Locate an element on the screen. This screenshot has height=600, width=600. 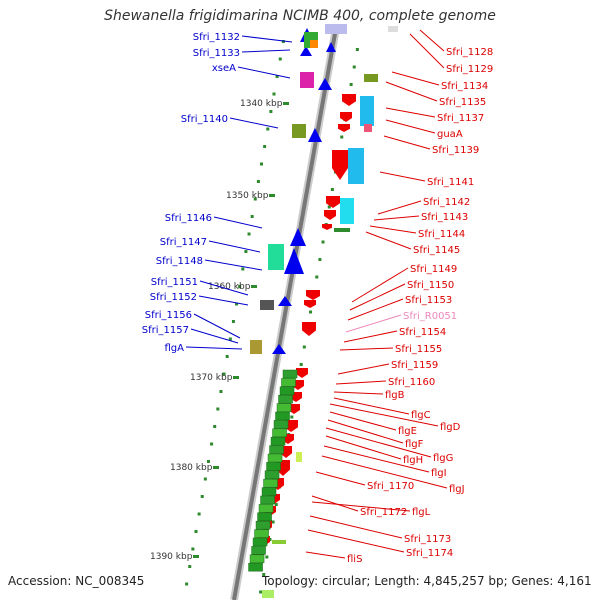
right-gene-label: flgE is located at coordinates (407, 431).